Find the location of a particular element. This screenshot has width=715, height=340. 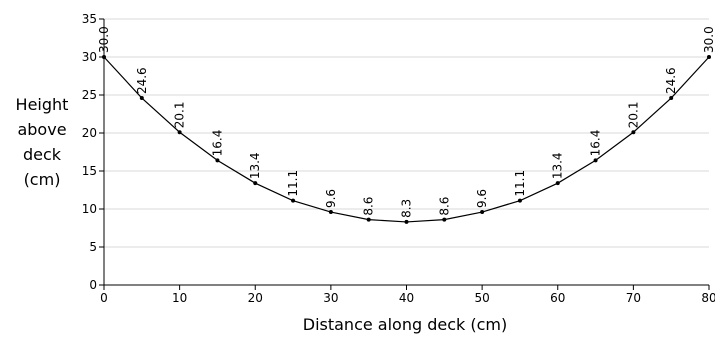

y-axis-title-line: (cm) is located at coordinates (42, 179).